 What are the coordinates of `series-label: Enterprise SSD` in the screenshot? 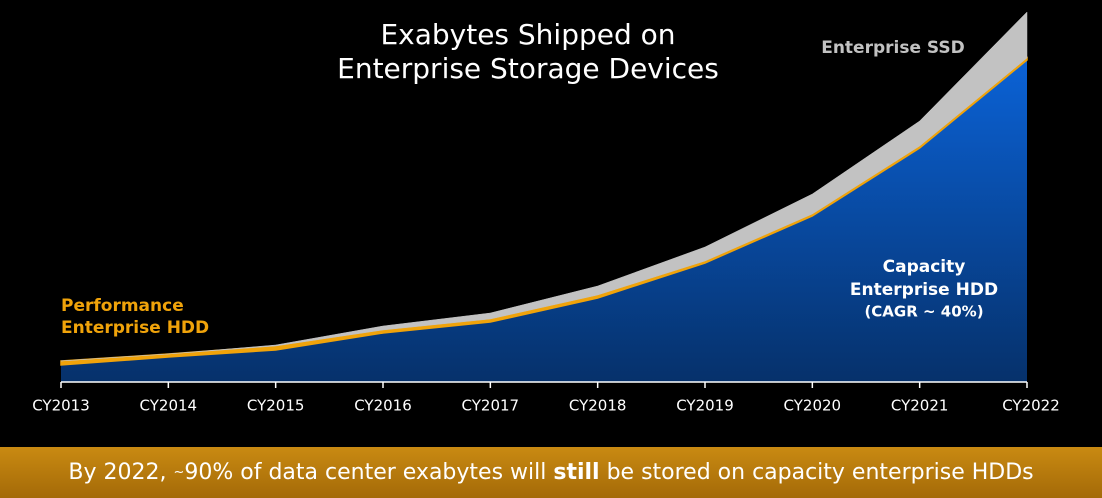 It's located at (893, 48).